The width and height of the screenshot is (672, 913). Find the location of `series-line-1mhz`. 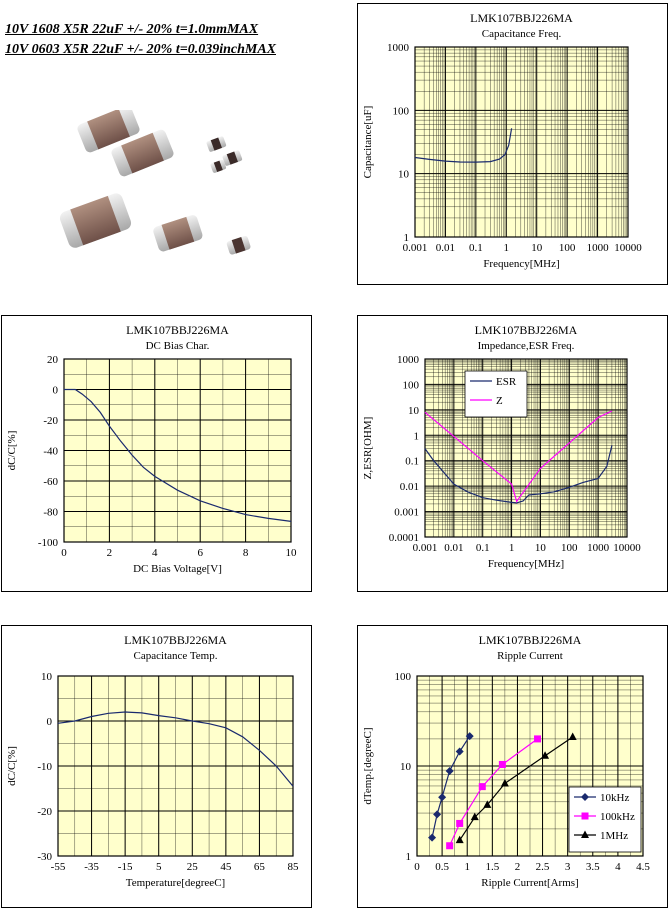

series-line-1mhz is located at coordinates (516, 788).